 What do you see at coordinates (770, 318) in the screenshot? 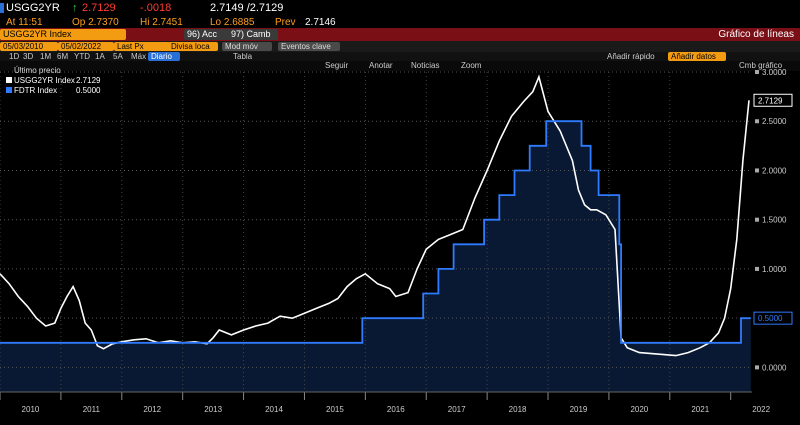
I see `last-fdtr-label: 0.5000` at bounding box center [770, 318].